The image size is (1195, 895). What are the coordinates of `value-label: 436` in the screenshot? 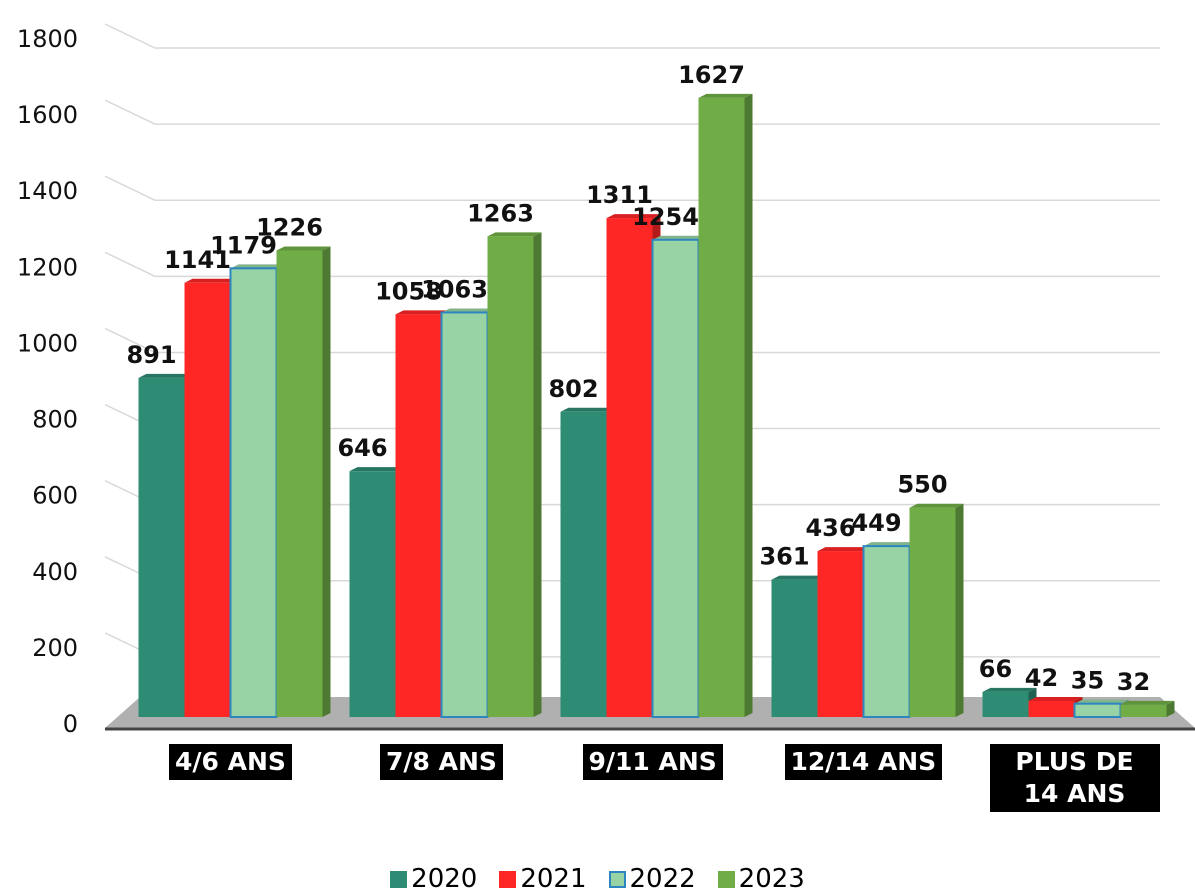 It's located at (830, 528).